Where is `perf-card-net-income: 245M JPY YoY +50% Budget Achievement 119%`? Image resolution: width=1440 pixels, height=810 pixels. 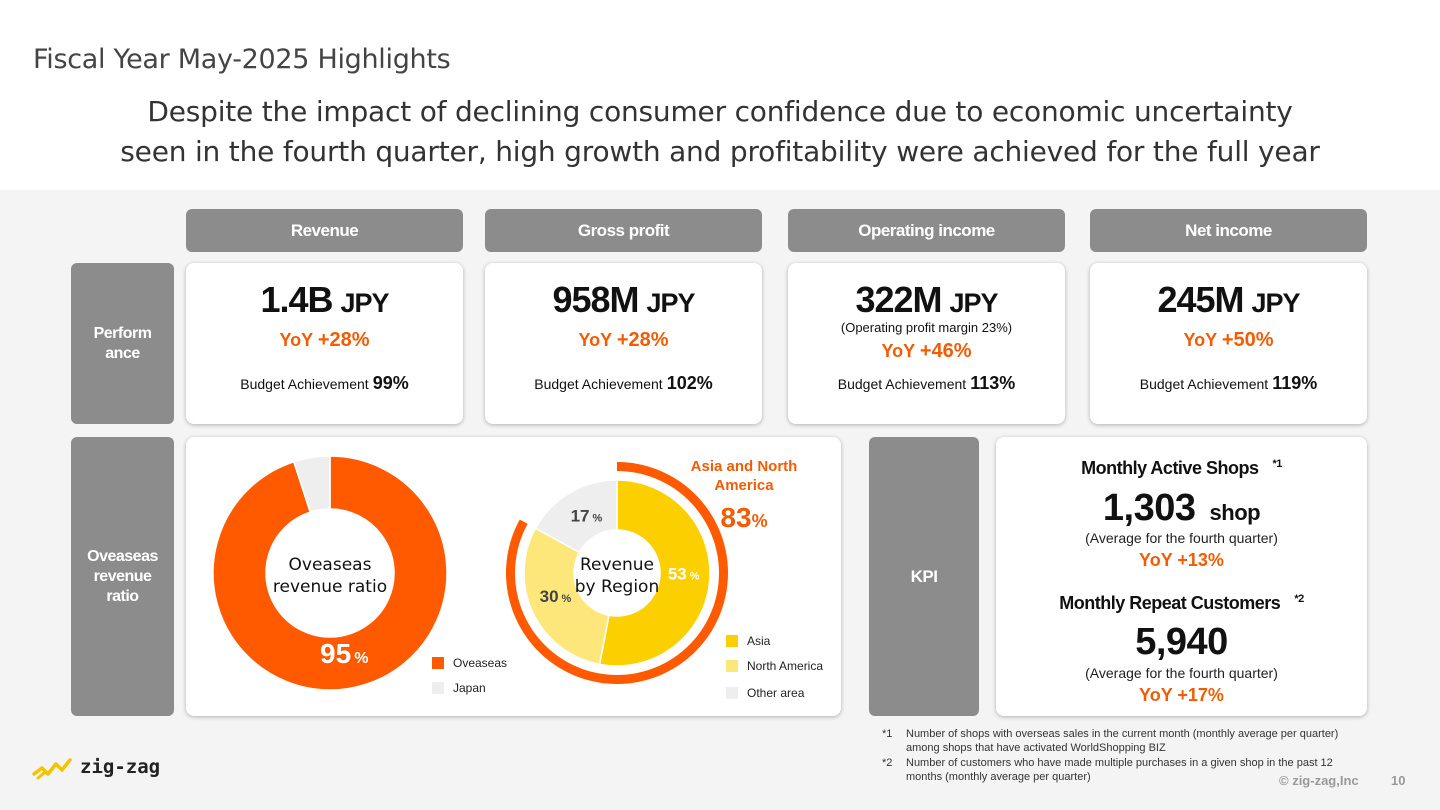 perf-card-net-income: 245M JPY YoY +50% Budget Achievement 119% is located at coordinates (1228, 343).